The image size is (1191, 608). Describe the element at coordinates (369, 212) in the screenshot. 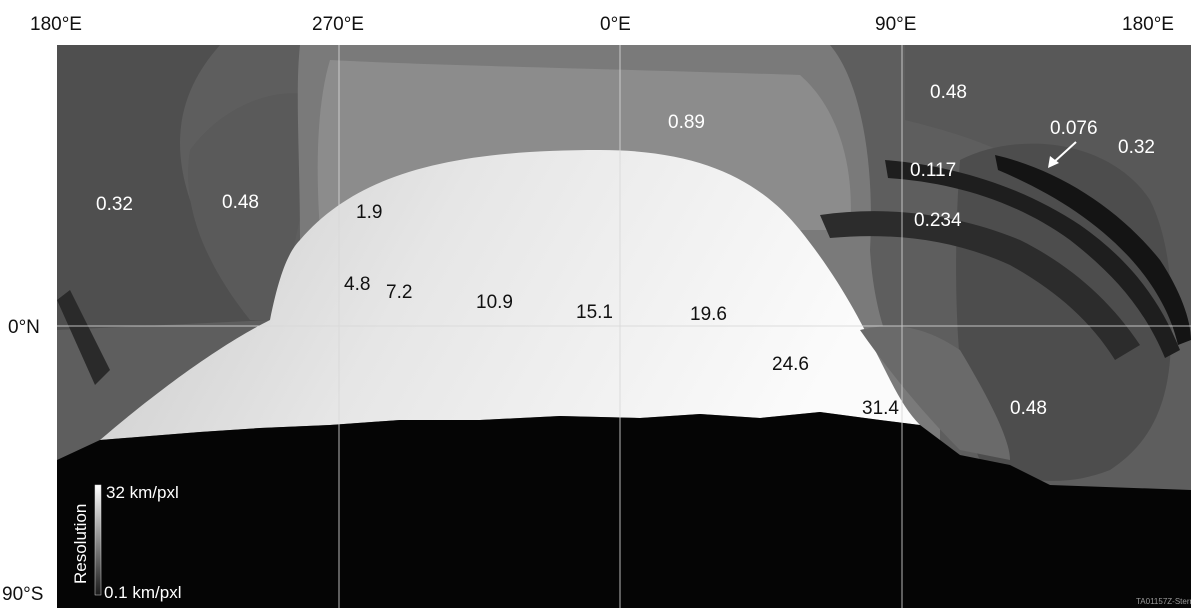

I see `res-label: 1.9` at that location.